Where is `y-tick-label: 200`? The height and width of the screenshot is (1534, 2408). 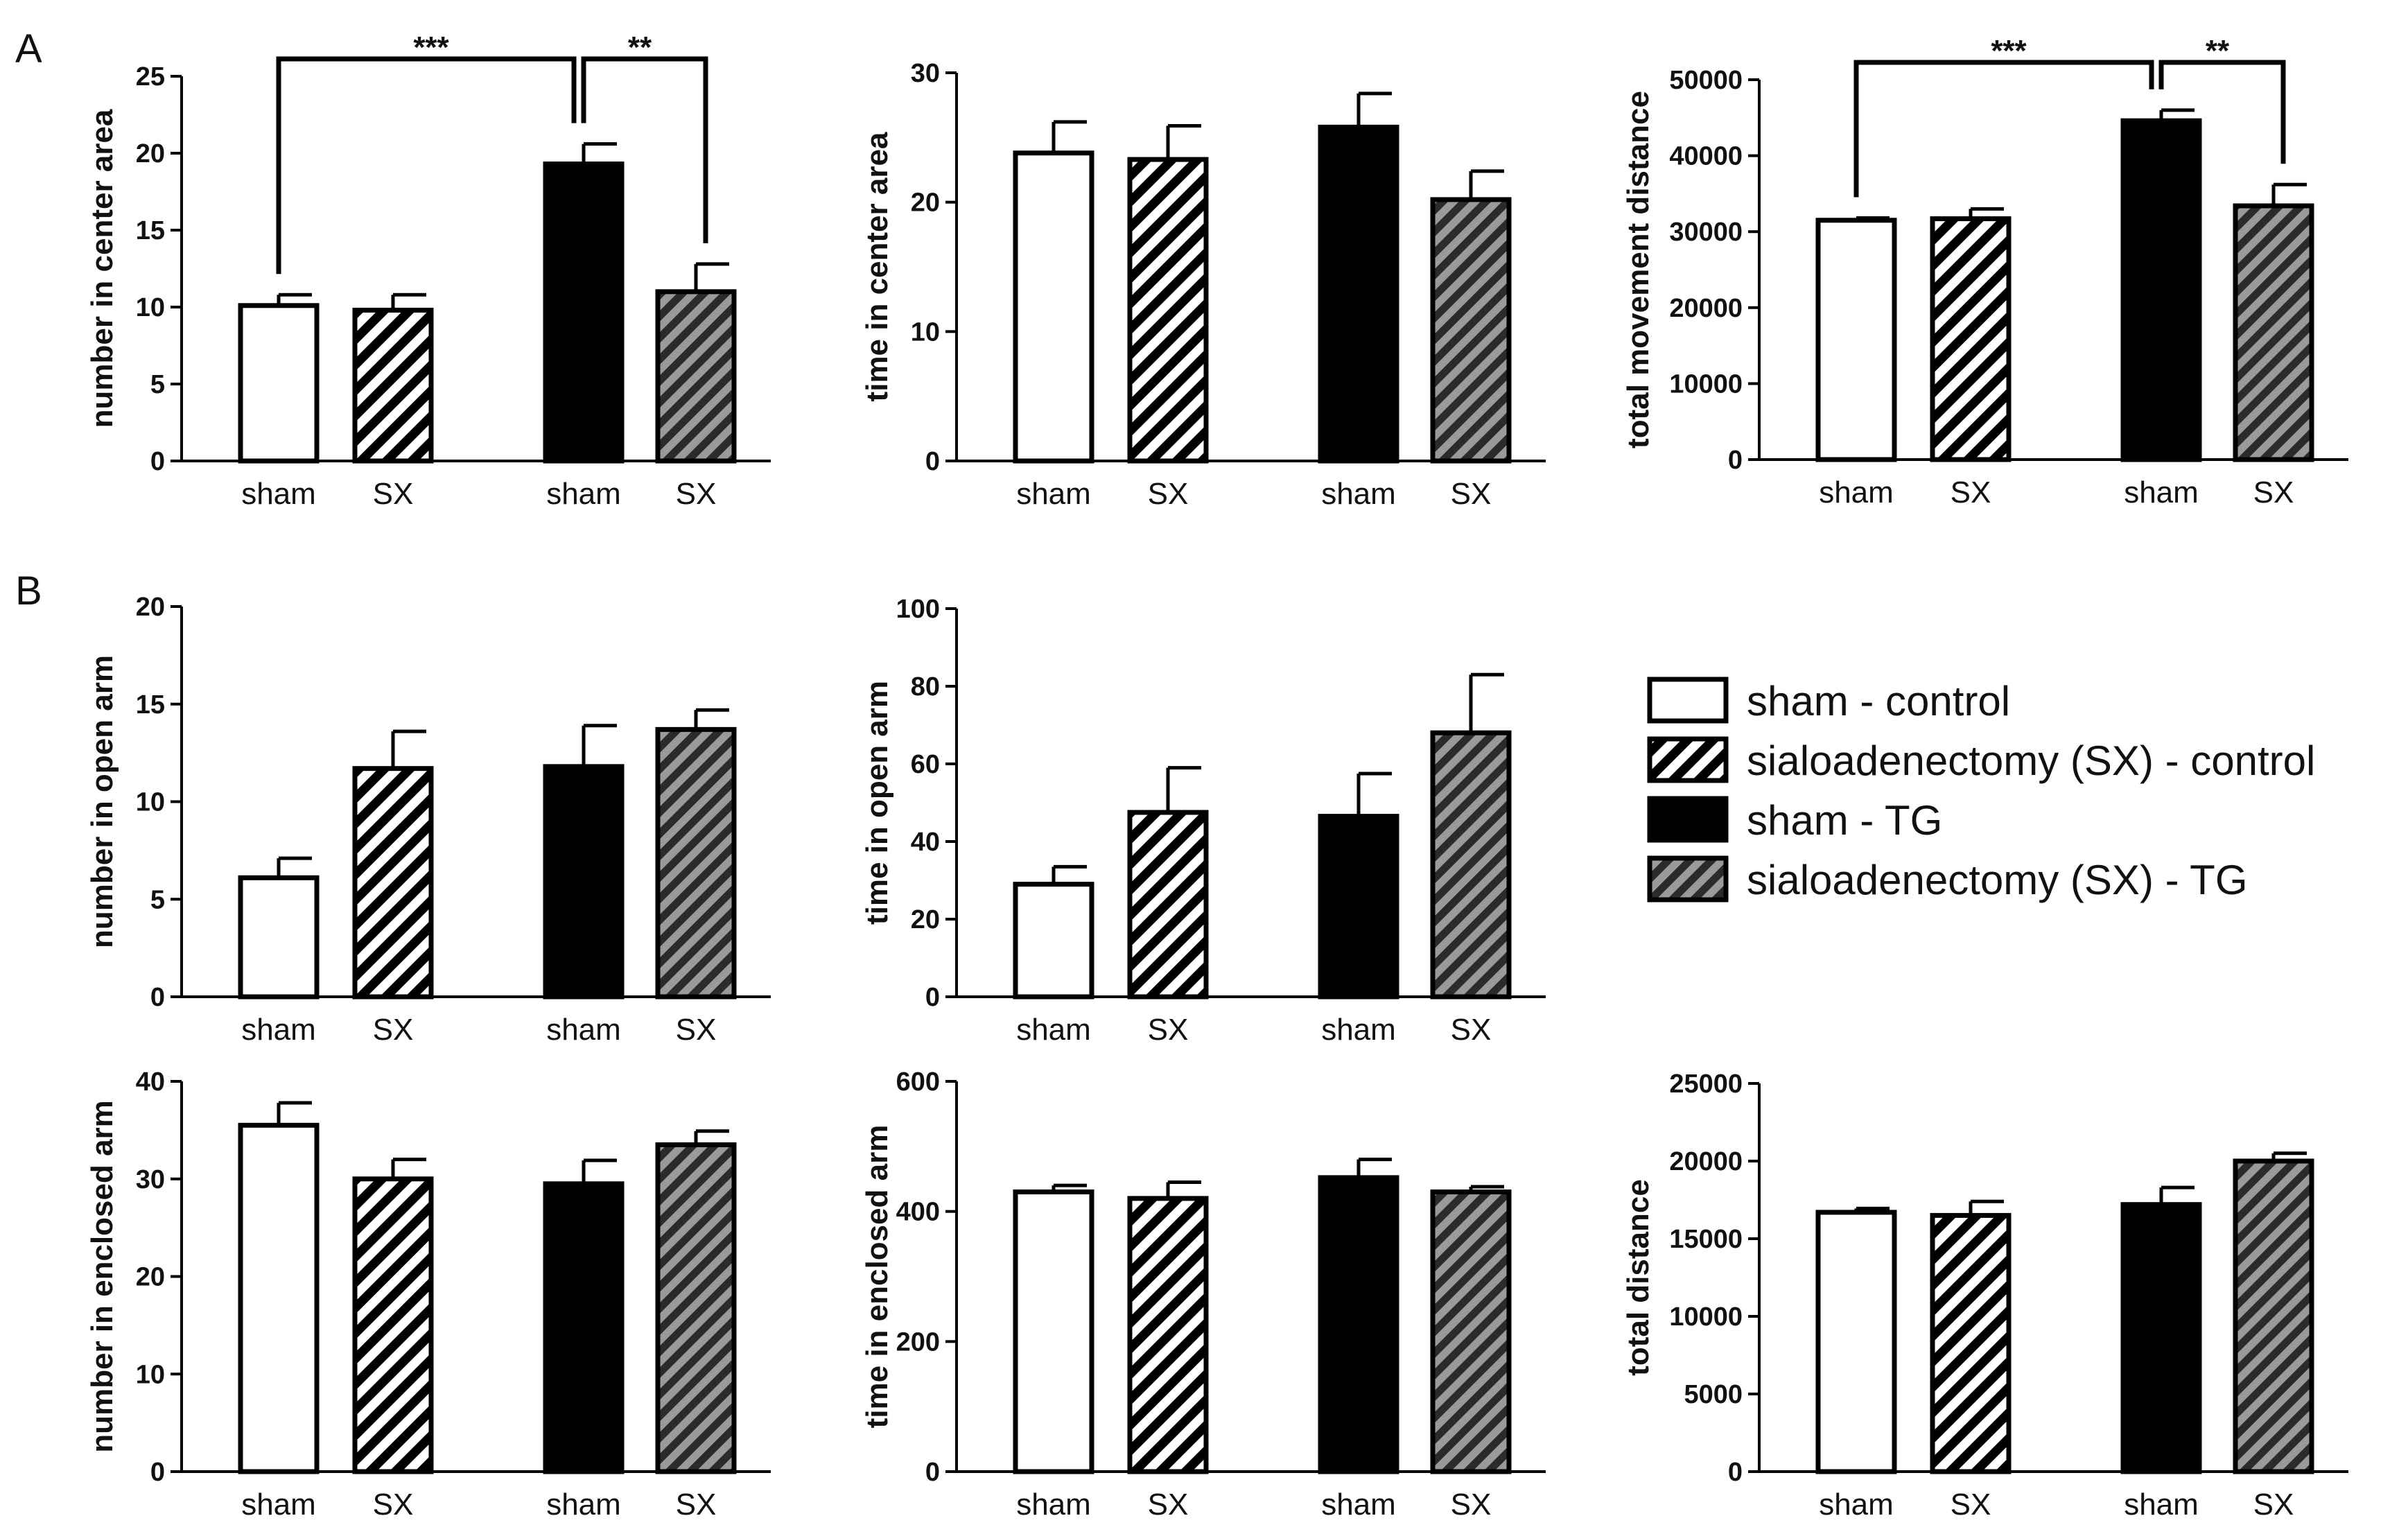 y-tick-label: 200 is located at coordinates (918, 1342).